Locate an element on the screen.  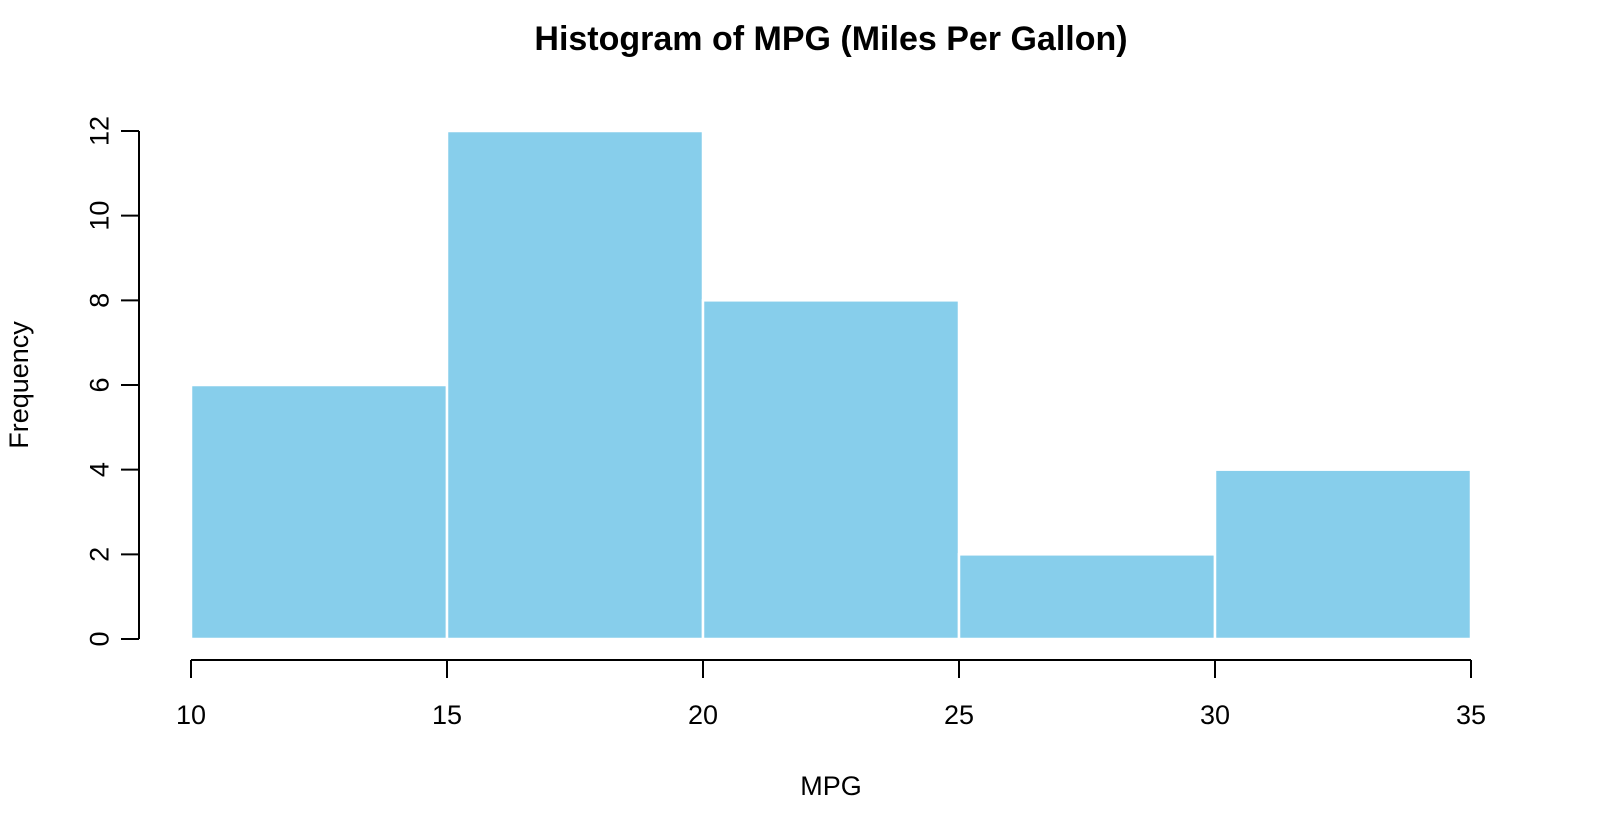
x-tick-label: 25 is located at coordinates (959, 715).